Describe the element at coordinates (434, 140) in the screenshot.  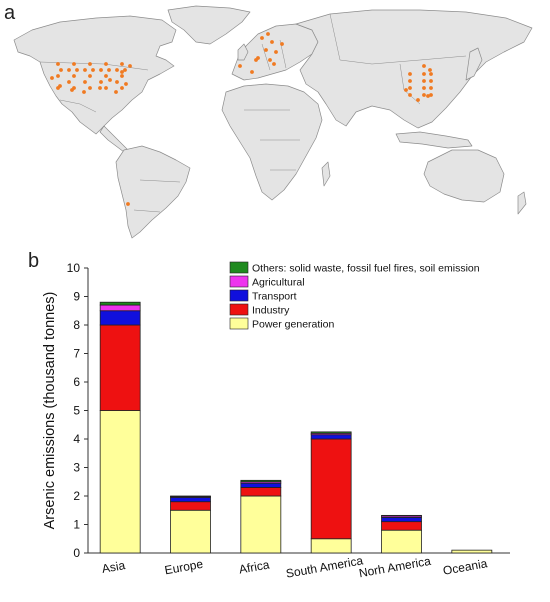
I see `indonesia` at that location.